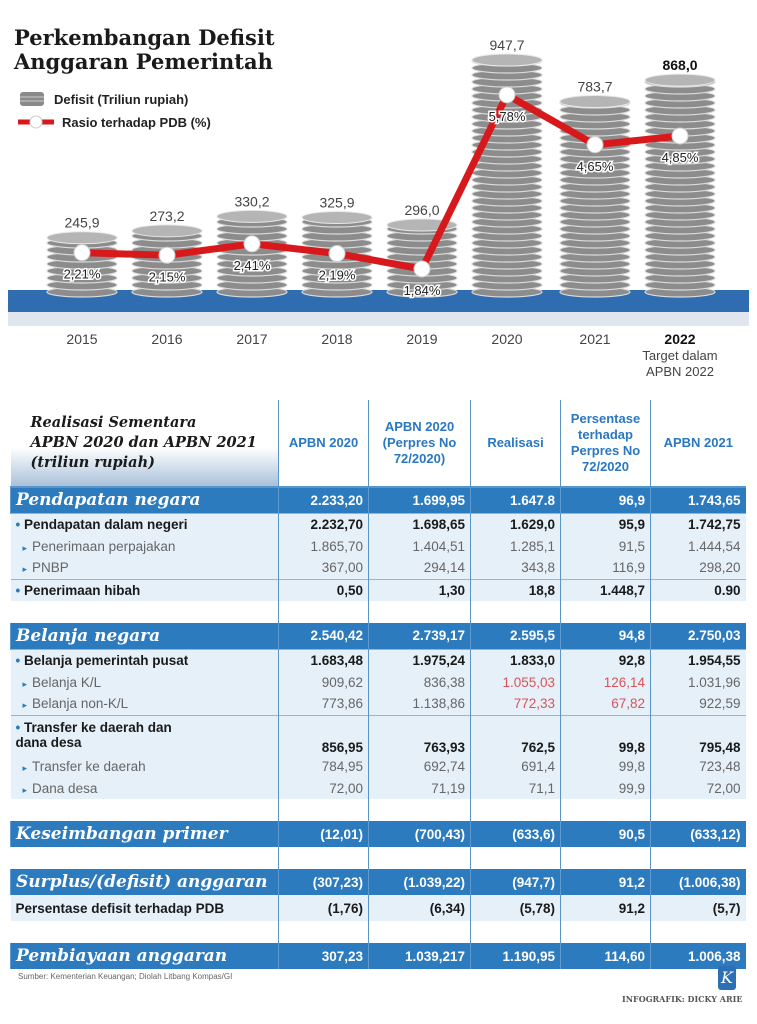  What do you see at coordinates (65, 788) in the screenshot?
I see `row-label-text: Dana desa` at bounding box center [65, 788].